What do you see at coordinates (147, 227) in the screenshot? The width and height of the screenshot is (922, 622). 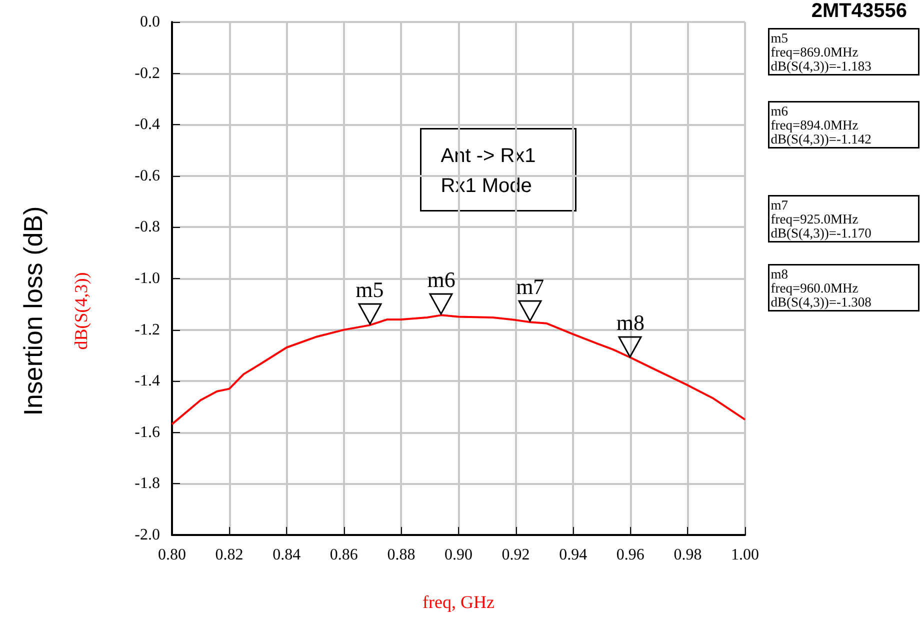 I see `y-tick-label: -0.8` at bounding box center [147, 227].